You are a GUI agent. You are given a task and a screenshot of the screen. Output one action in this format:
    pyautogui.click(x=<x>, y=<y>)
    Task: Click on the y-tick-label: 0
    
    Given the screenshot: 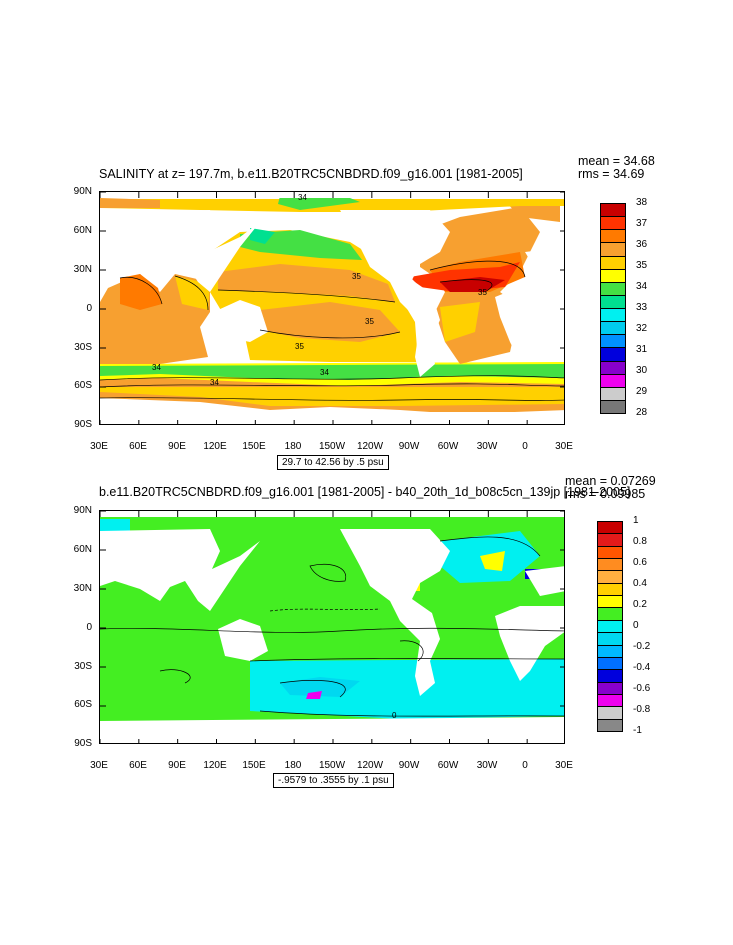 What is the action you would take?
    pyautogui.click(x=89, y=627)
    